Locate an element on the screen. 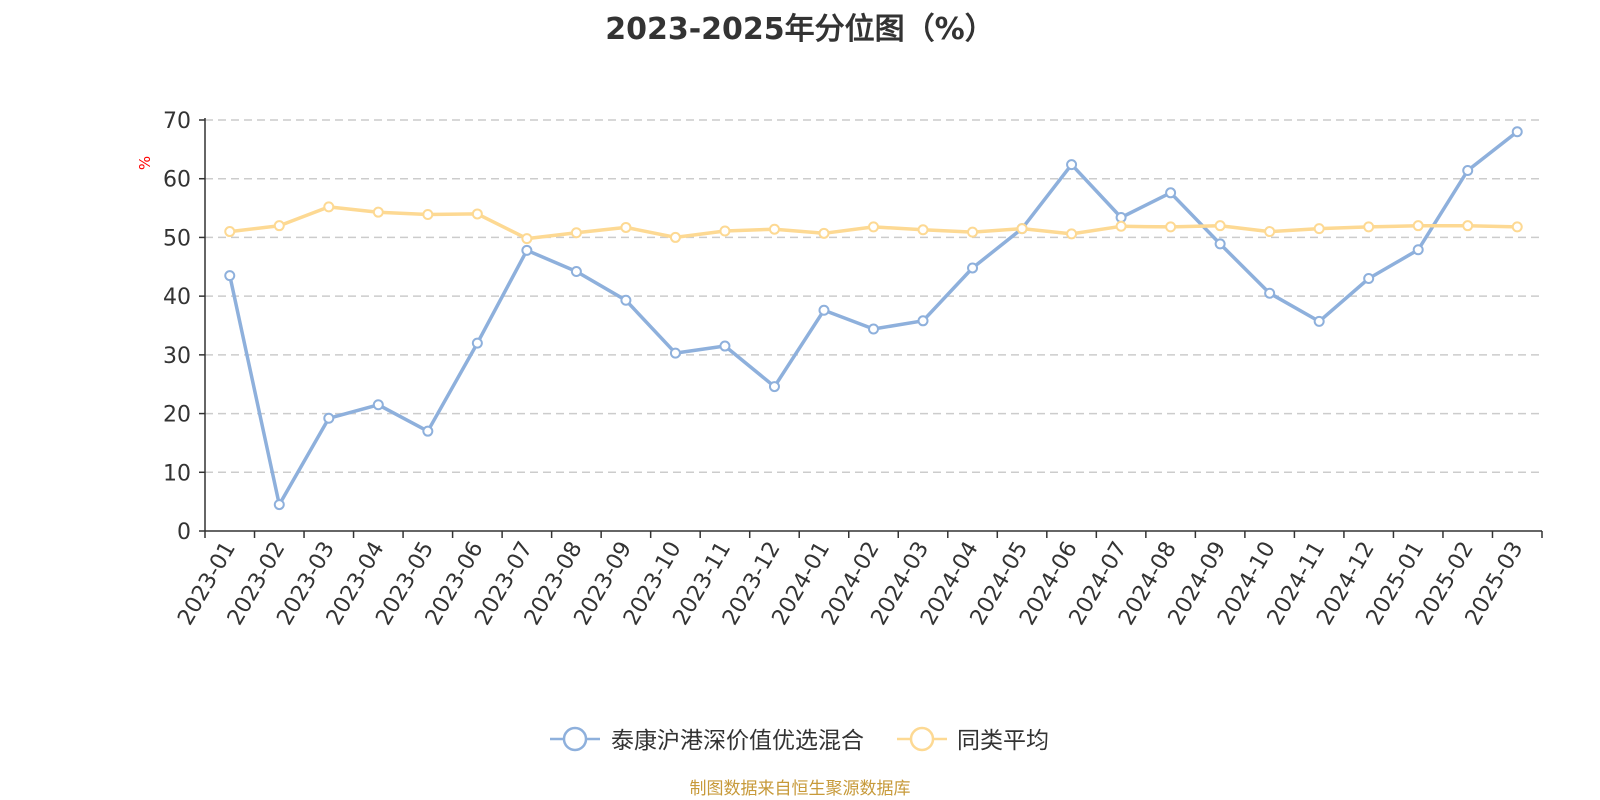  y-tick-label: 30 is located at coordinates (177, 356).